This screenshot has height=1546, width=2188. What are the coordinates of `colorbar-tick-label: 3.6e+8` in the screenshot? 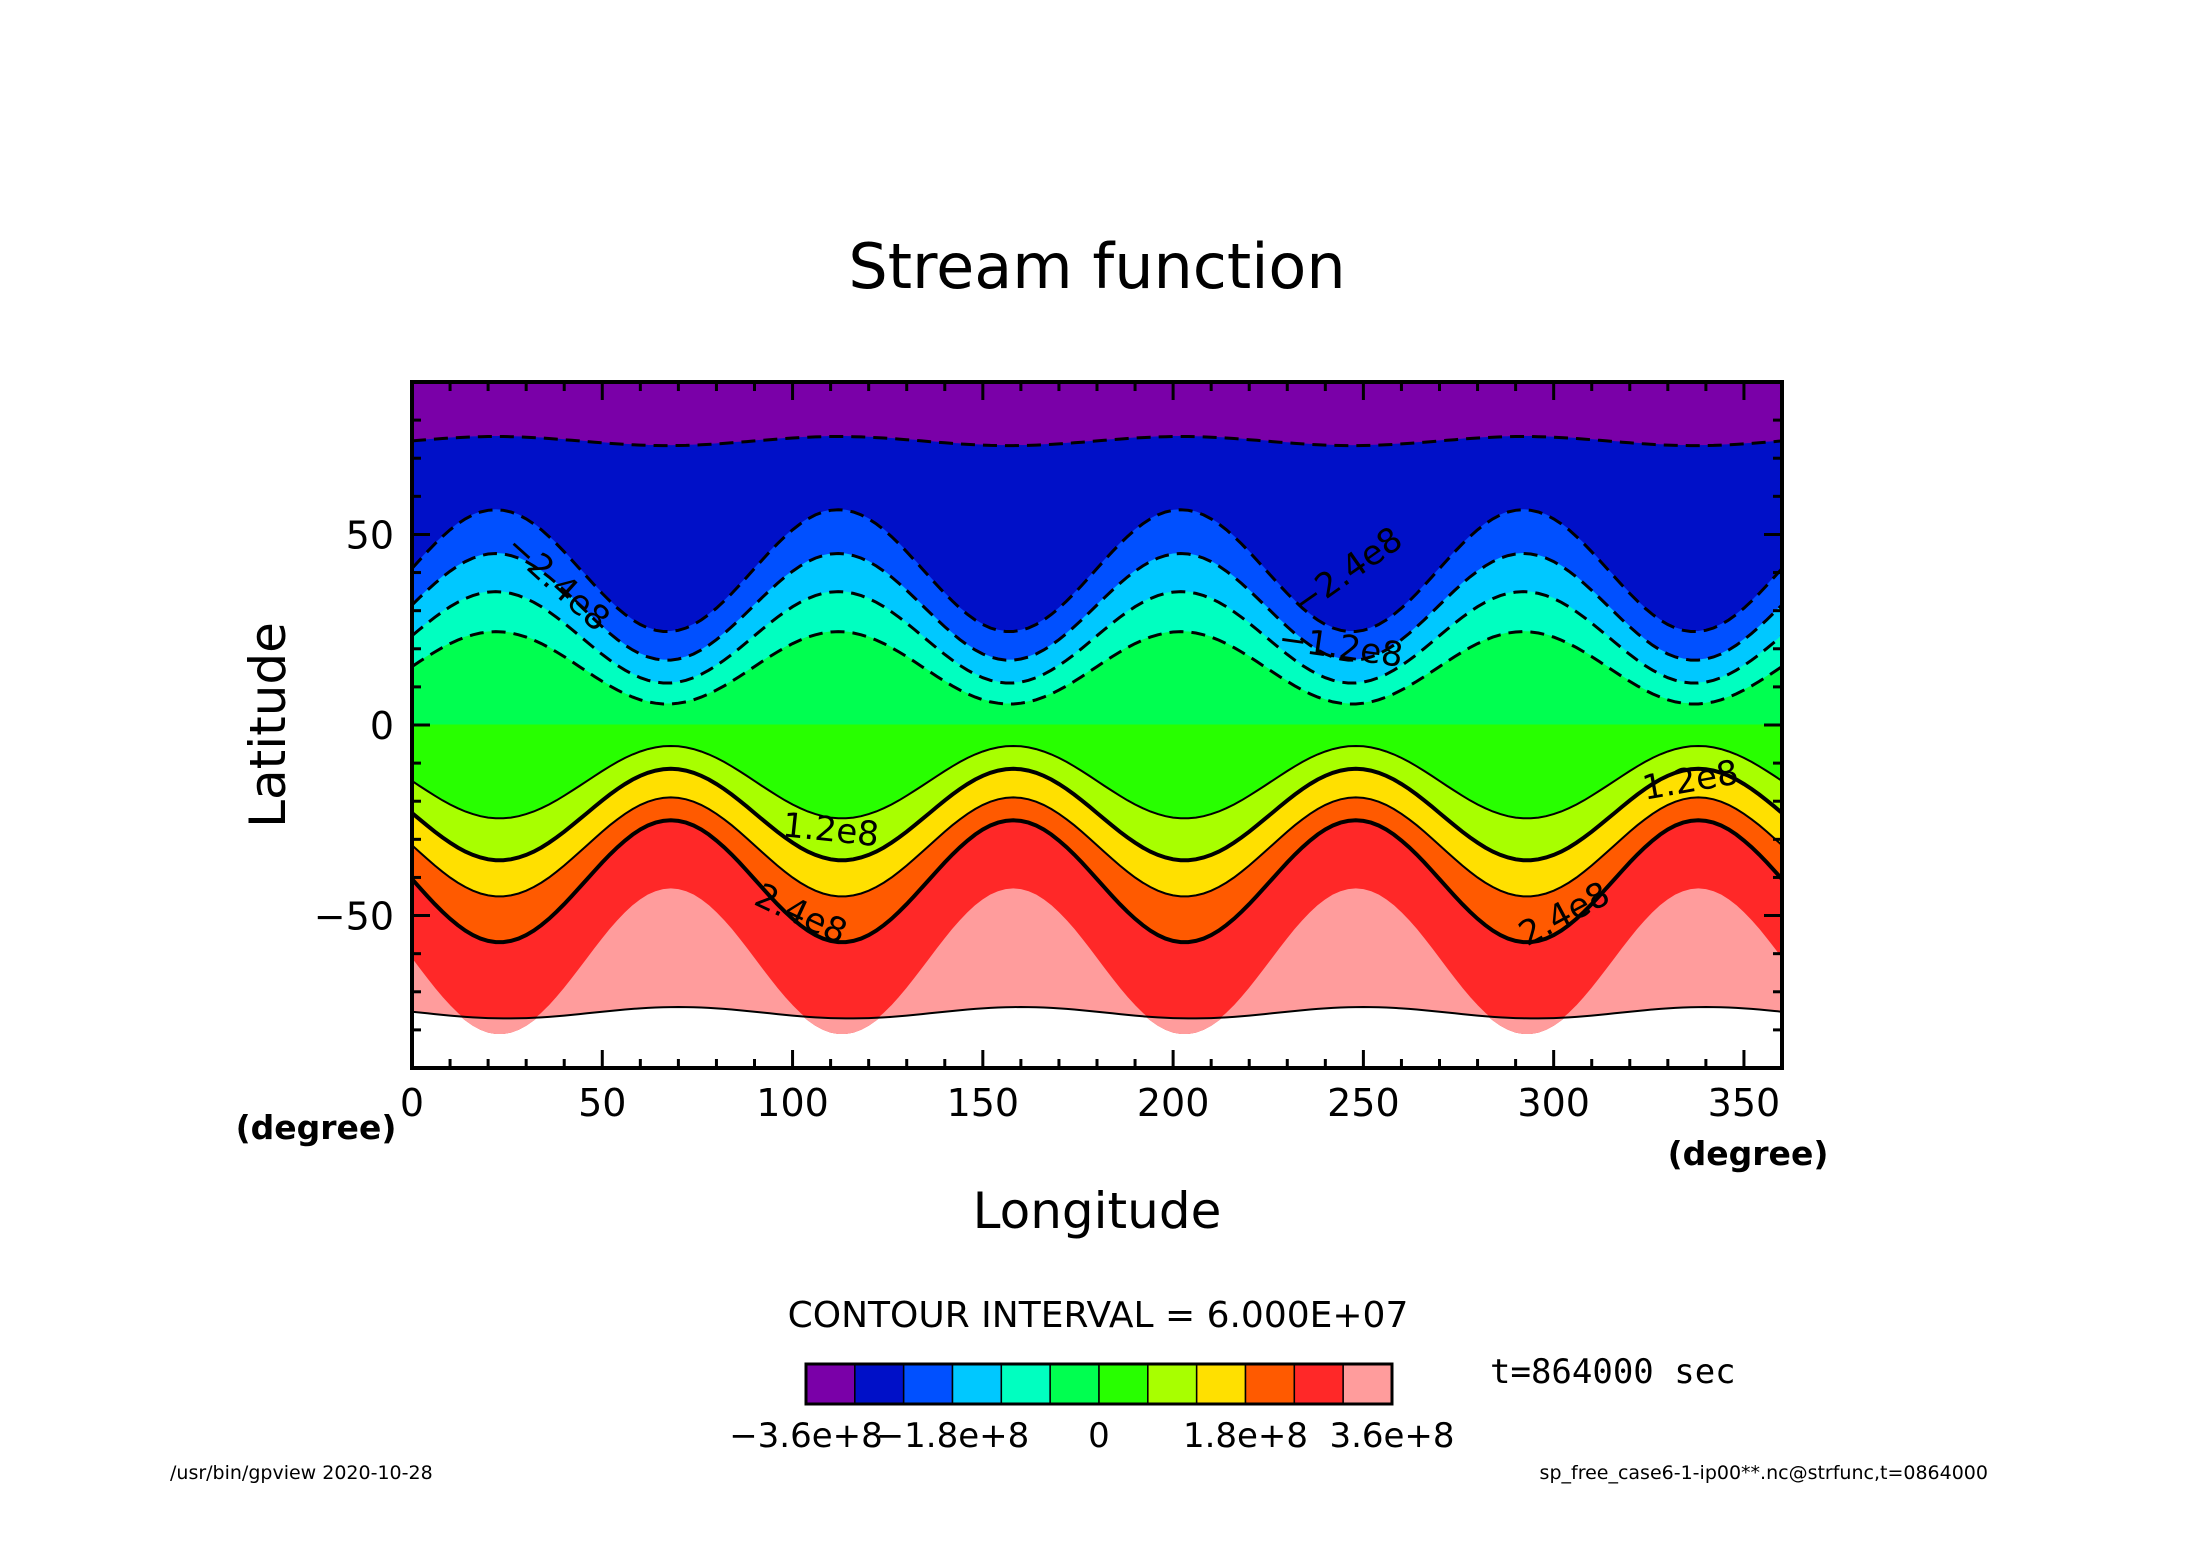 It's located at (1391, 1436).